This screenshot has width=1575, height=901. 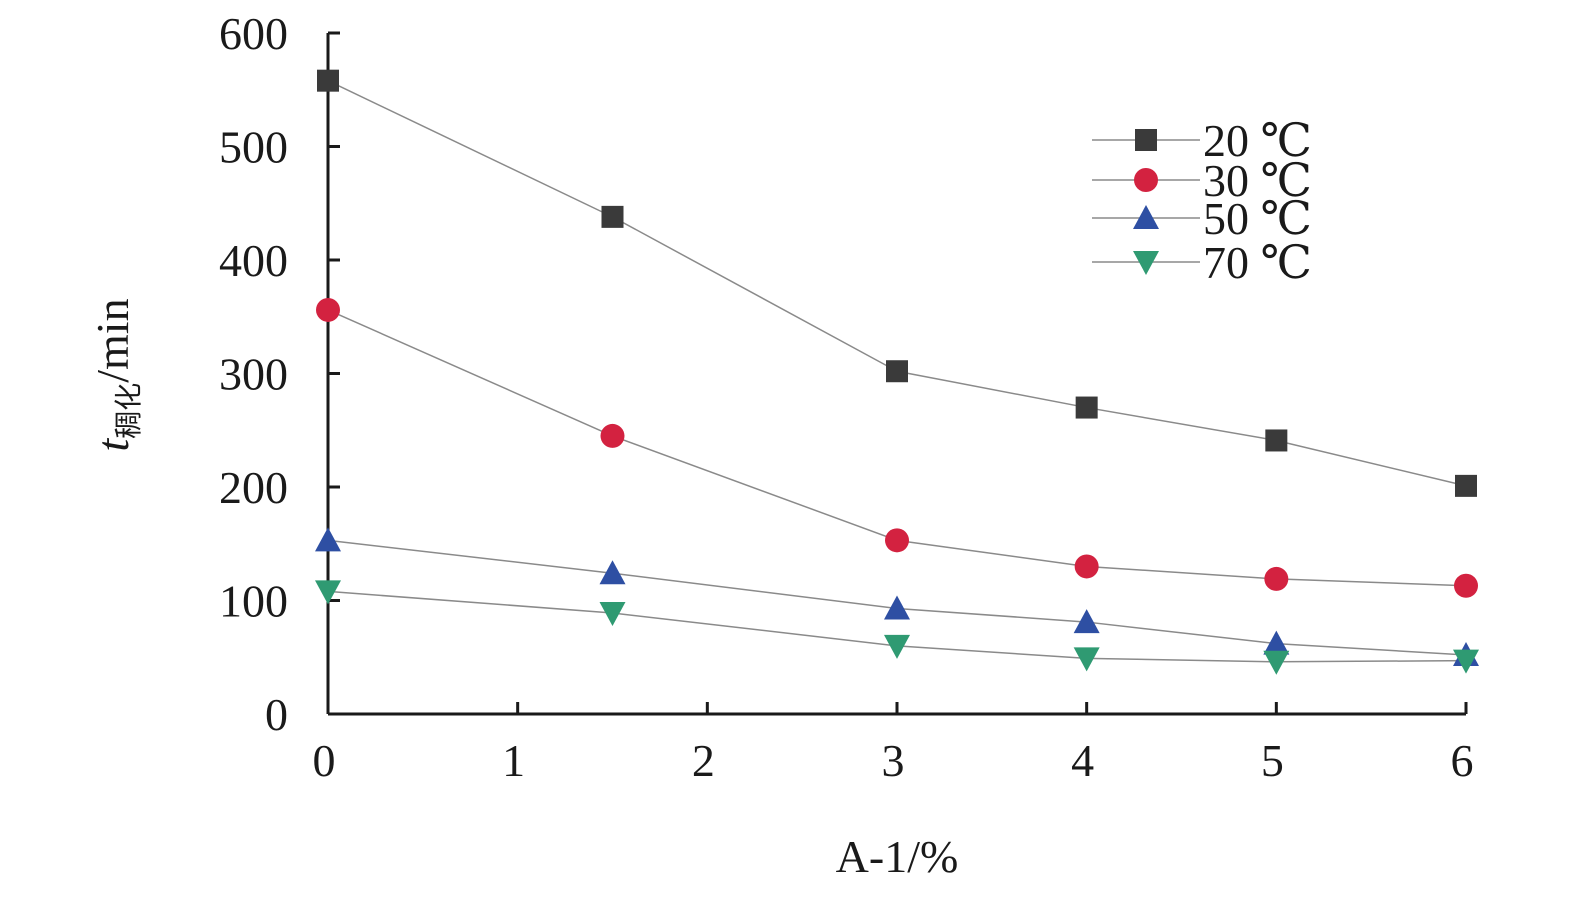 I want to click on y-tick-label: 600, so click(x=253, y=33).